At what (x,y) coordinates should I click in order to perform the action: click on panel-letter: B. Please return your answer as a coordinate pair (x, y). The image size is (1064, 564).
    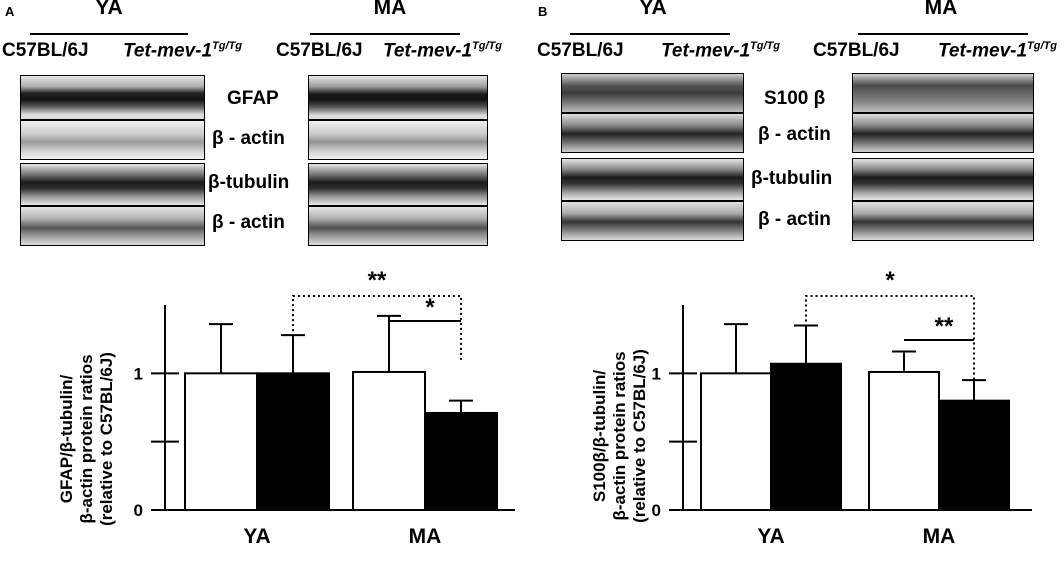
    Looking at the image, I should click on (543, 11).